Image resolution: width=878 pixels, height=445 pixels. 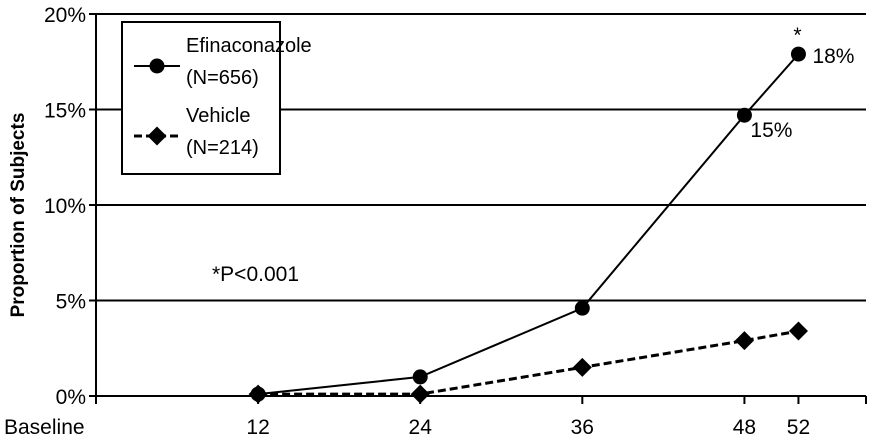 I want to click on p-value-annotation: *P<0.001, so click(x=255, y=274).